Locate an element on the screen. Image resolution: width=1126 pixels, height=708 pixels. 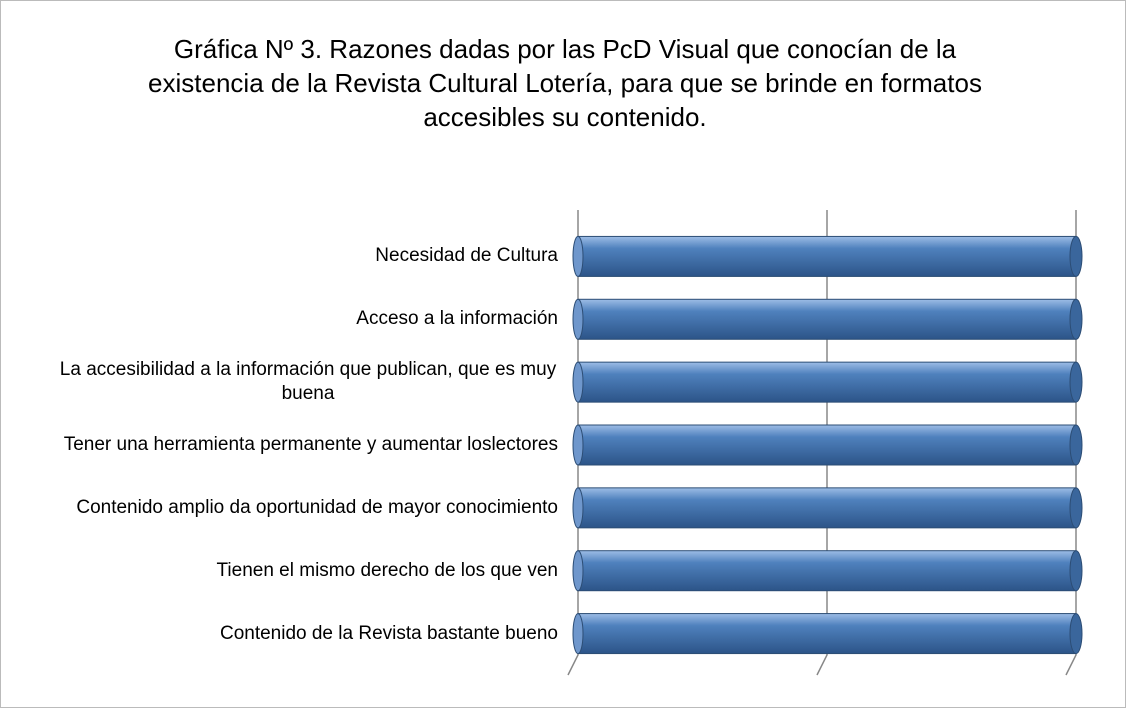
y-tick-label: Necesidad de Cultura is located at coordinates (466, 256).